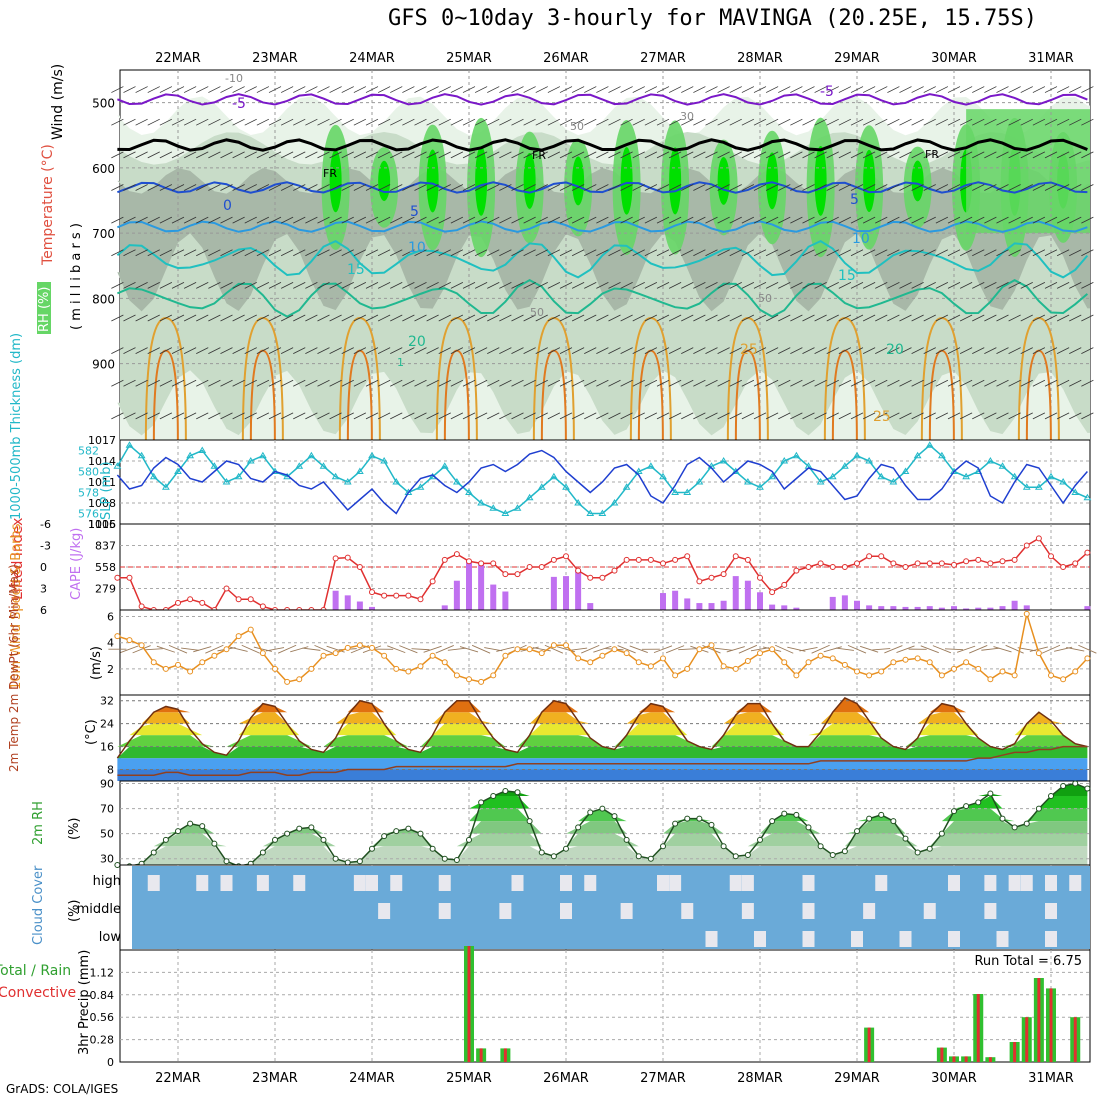 The image size is (1100, 1100). I want to click on isotherm-line, so click(602, 259).